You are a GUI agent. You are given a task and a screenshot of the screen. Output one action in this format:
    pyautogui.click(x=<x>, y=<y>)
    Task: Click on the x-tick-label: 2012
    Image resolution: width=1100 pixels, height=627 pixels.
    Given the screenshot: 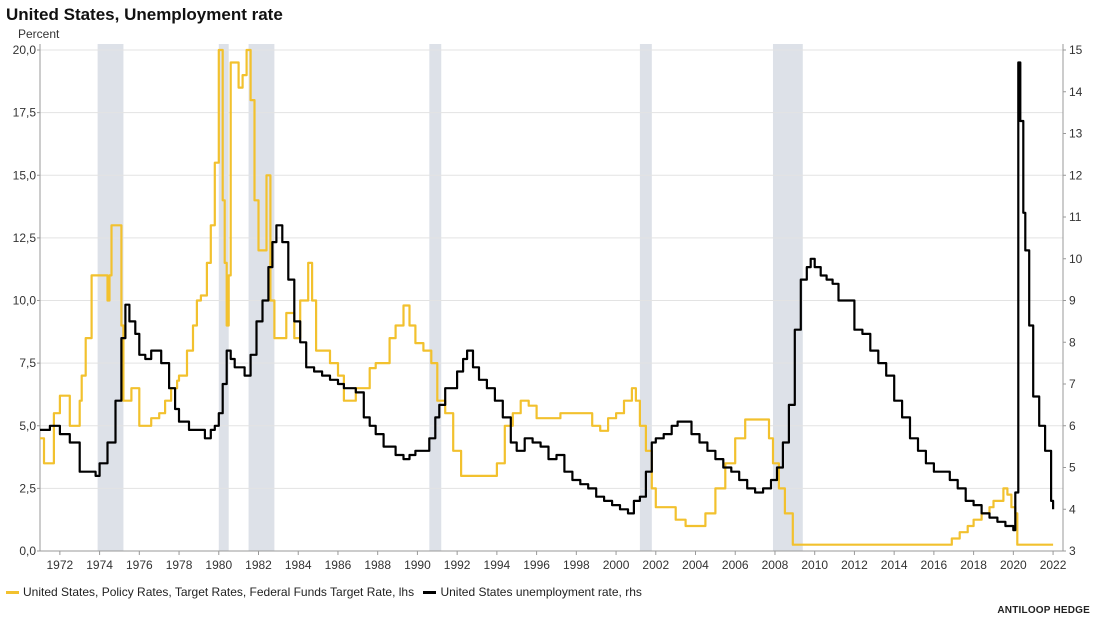 What is the action you would take?
    pyautogui.click(x=854, y=565)
    